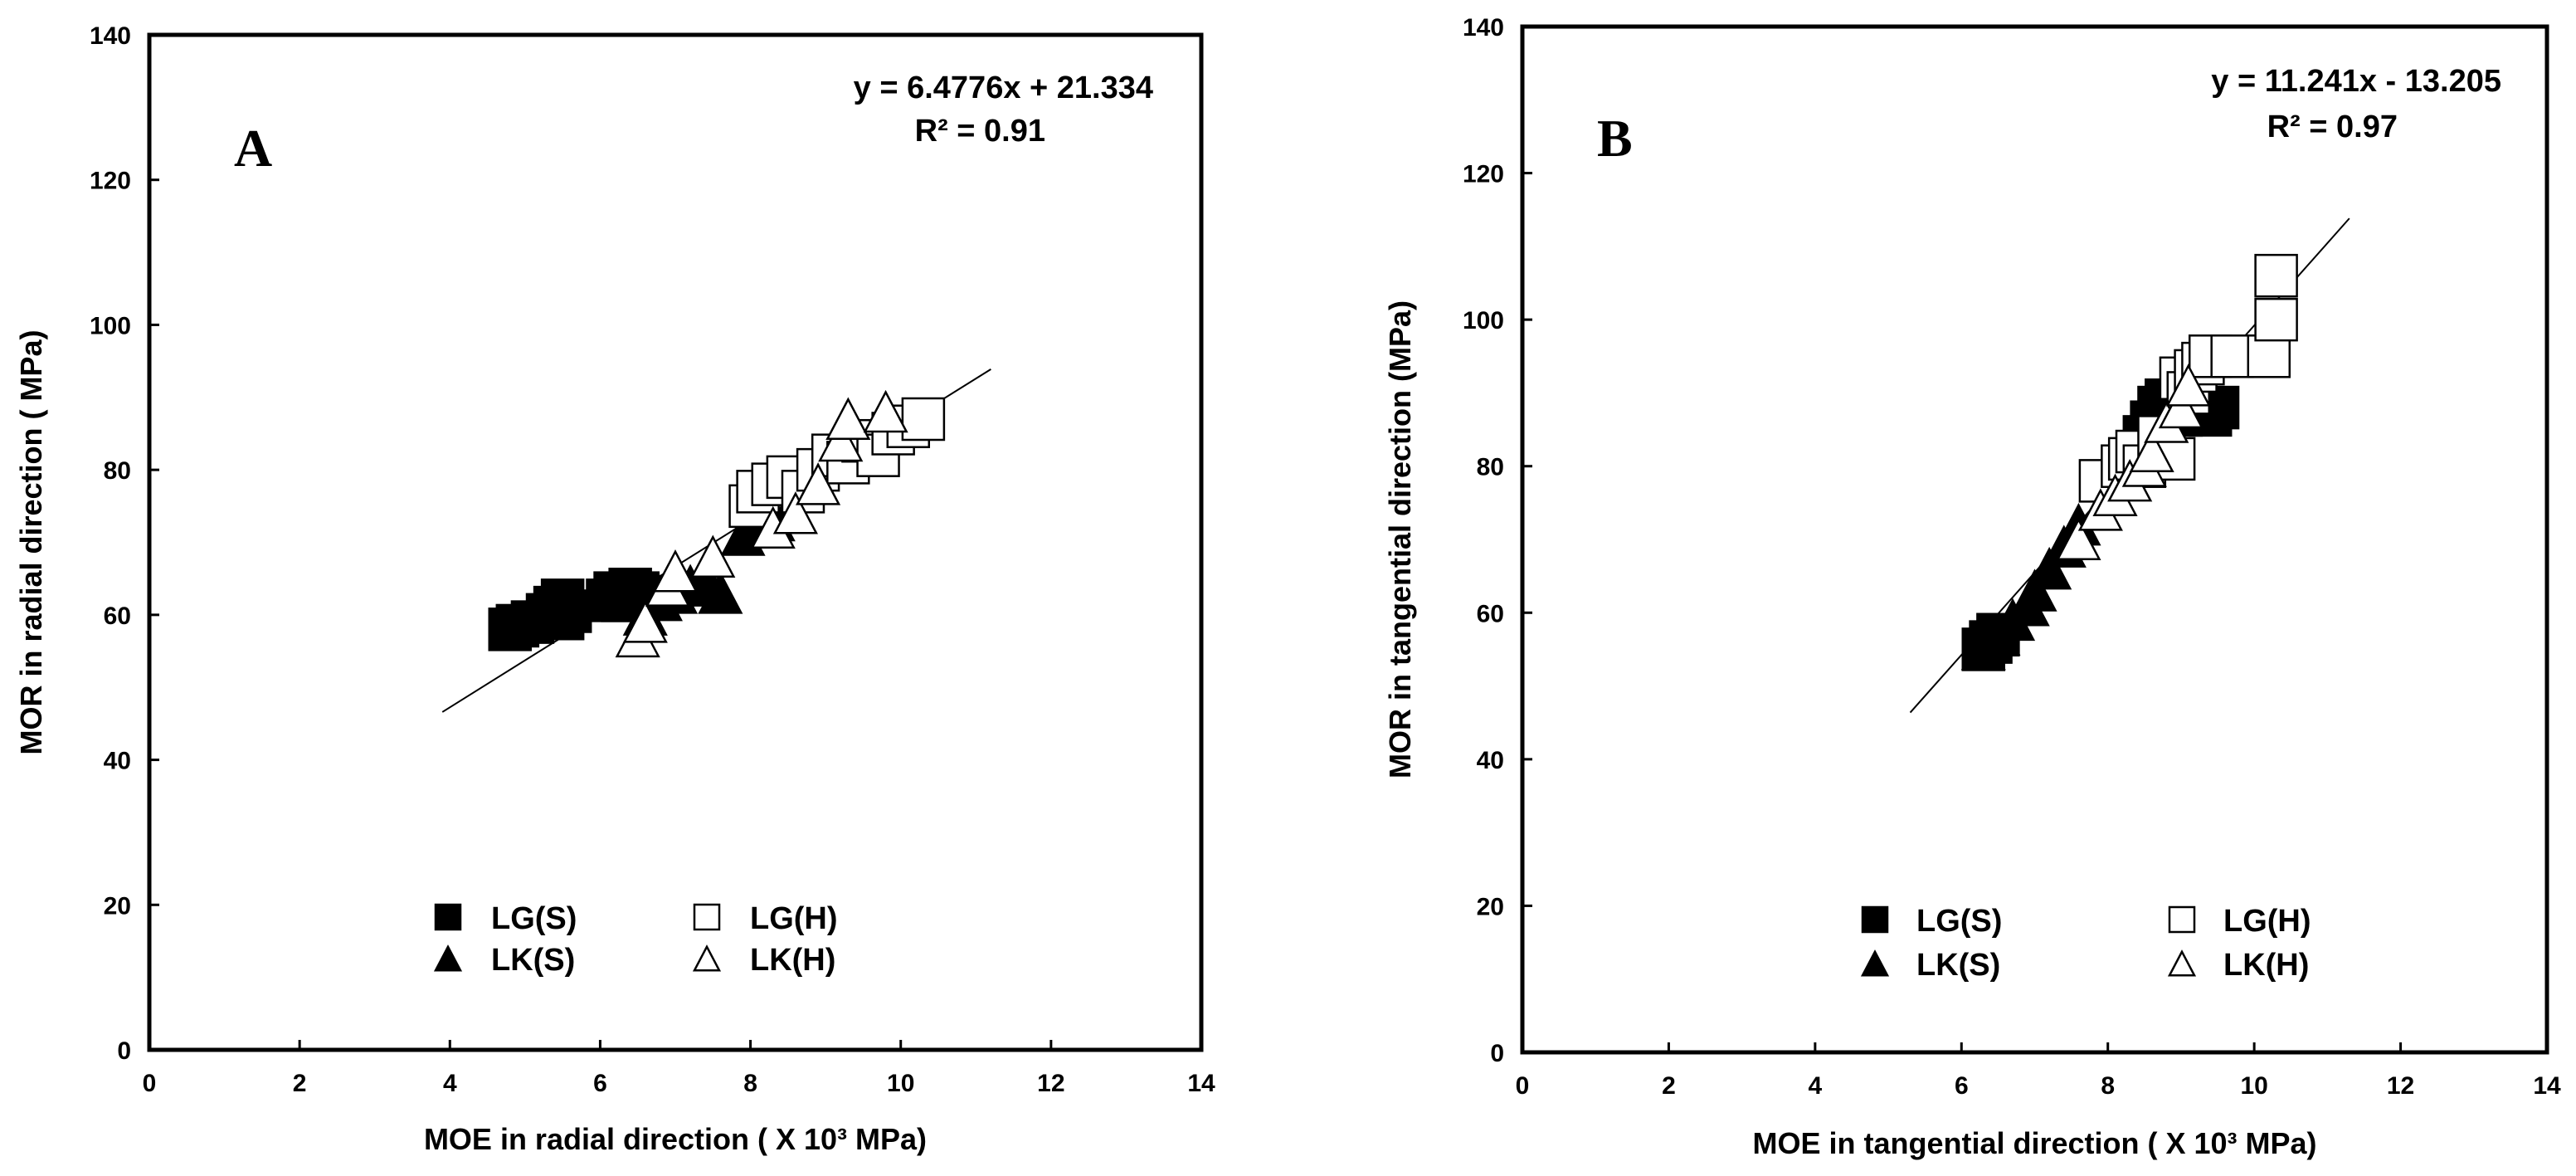 Image resolution: width=2576 pixels, height=1176 pixels. What do you see at coordinates (2034, 1143) in the screenshot?
I see `x-axis-title: MOE in tangential direction ( X 10³ MPa)` at bounding box center [2034, 1143].